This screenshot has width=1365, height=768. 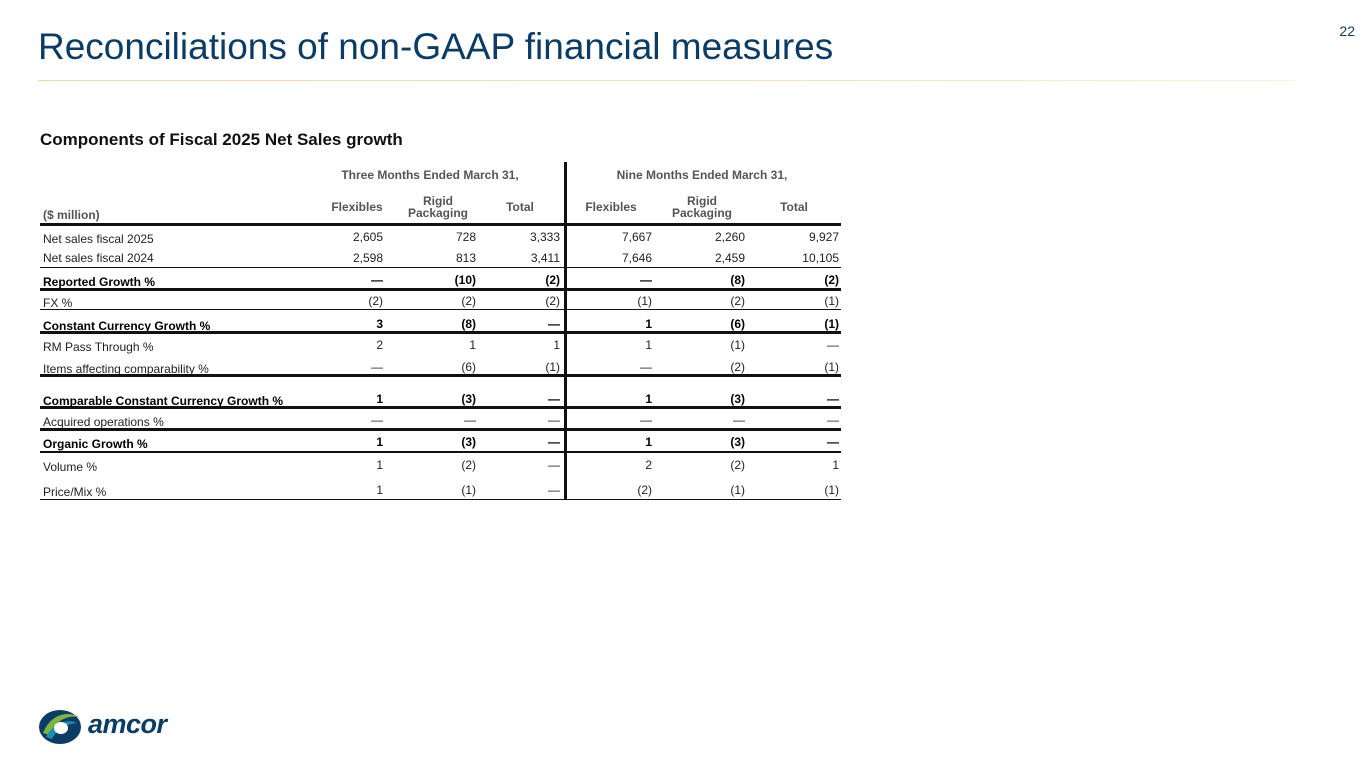 I want to click on amcor-swirl-icon, so click(x=60, y=727).